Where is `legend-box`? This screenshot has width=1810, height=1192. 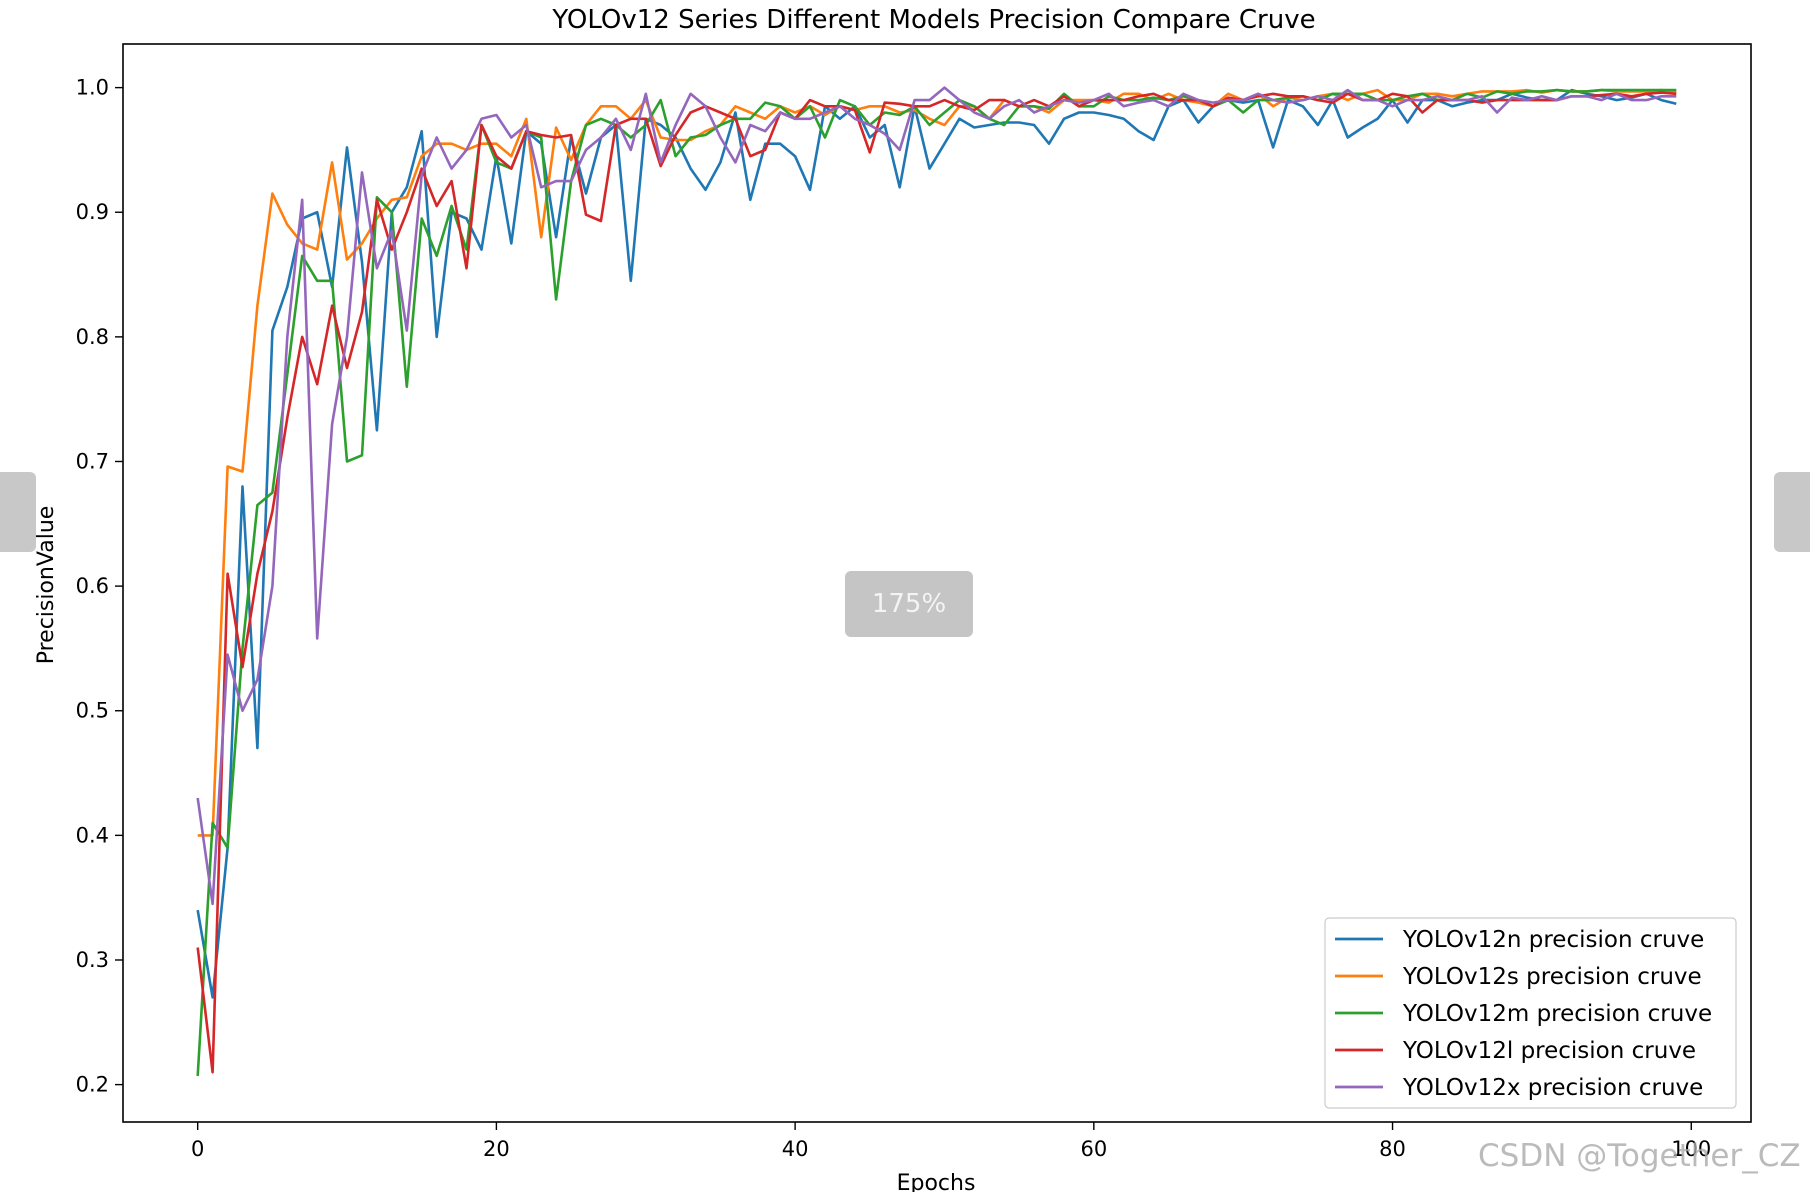 legend-box is located at coordinates (1530, 1013).